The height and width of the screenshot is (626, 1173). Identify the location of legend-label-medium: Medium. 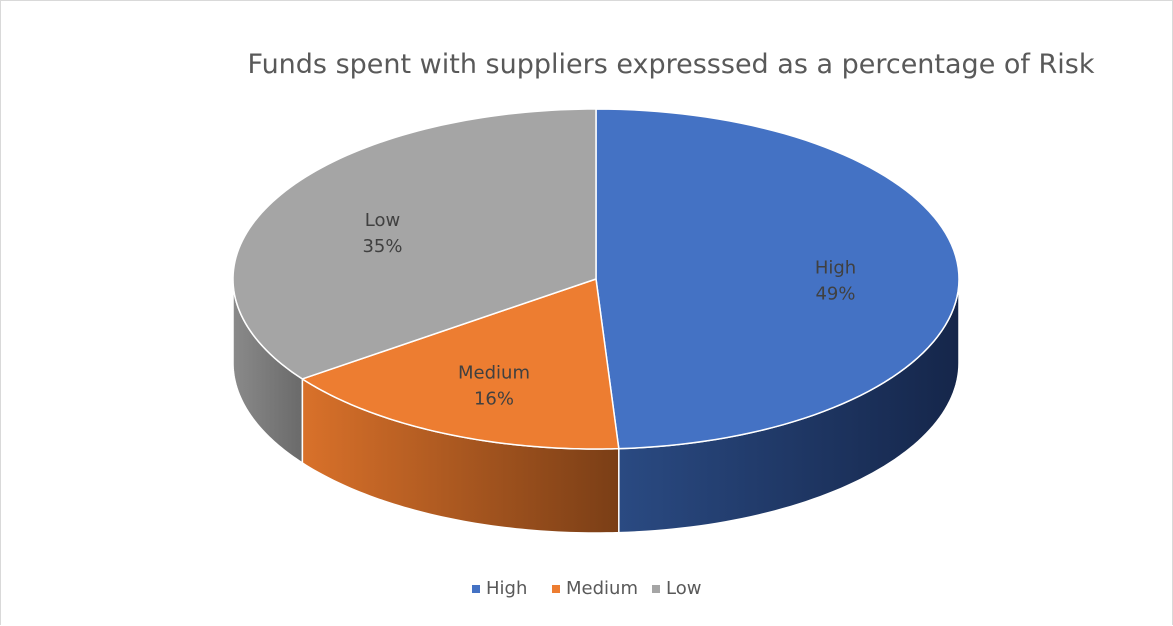
(602, 588).